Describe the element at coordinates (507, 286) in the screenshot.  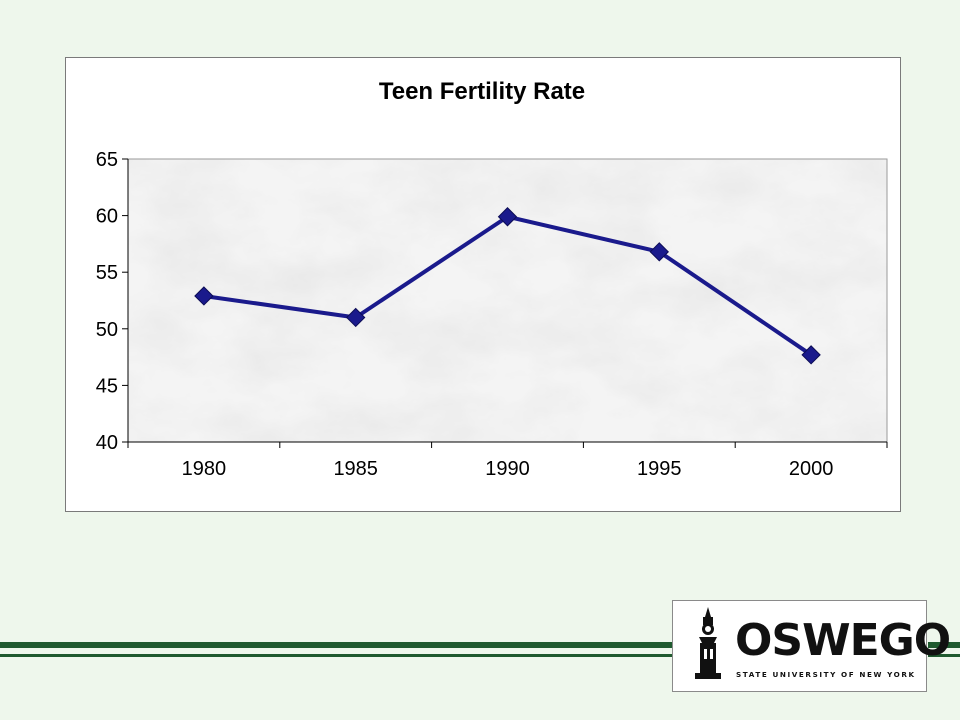
I see `series-group` at that location.